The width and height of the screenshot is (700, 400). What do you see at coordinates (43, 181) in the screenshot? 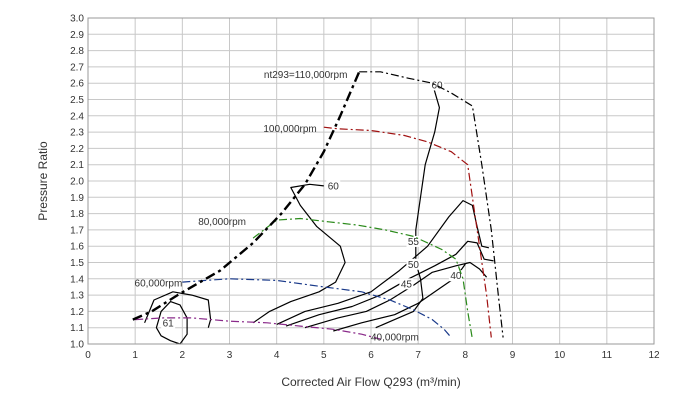
I see `y-axis-title: Pressure Ratio` at bounding box center [43, 181].